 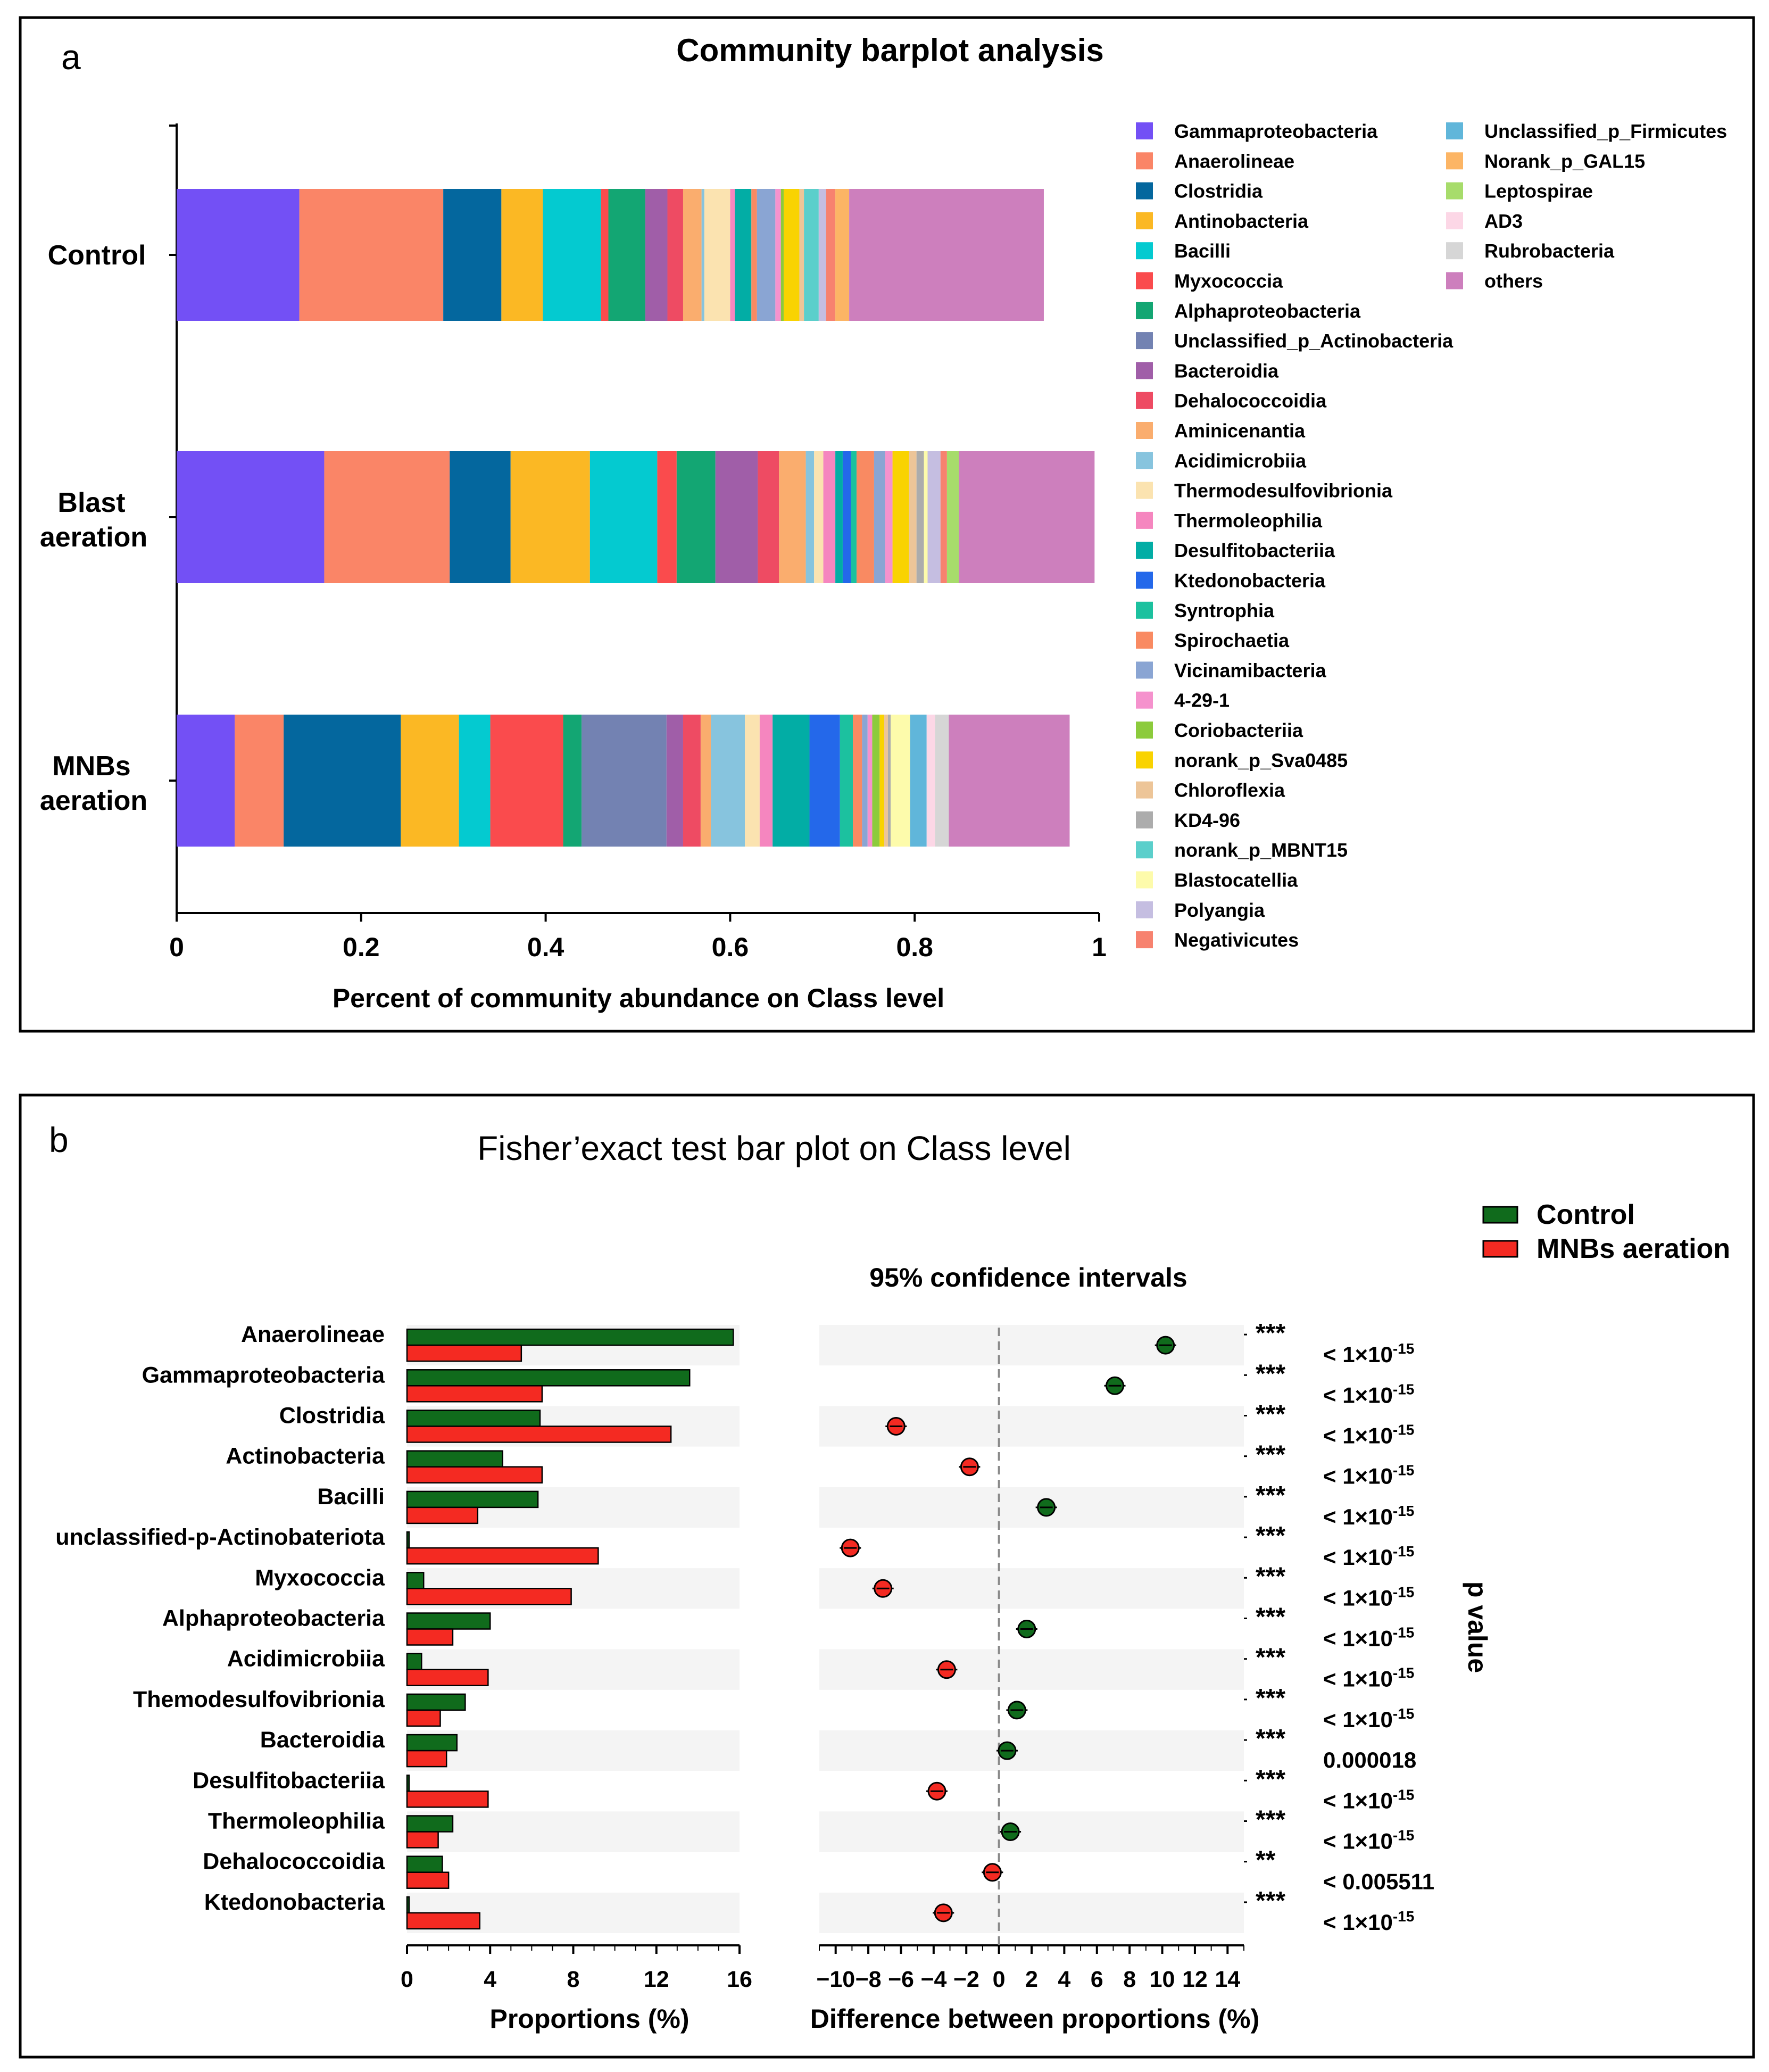 What do you see at coordinates (448, 1621) in the screenshot?
I see `bar-control-alphaproteobacteria` at bounding box center [448, 1621].